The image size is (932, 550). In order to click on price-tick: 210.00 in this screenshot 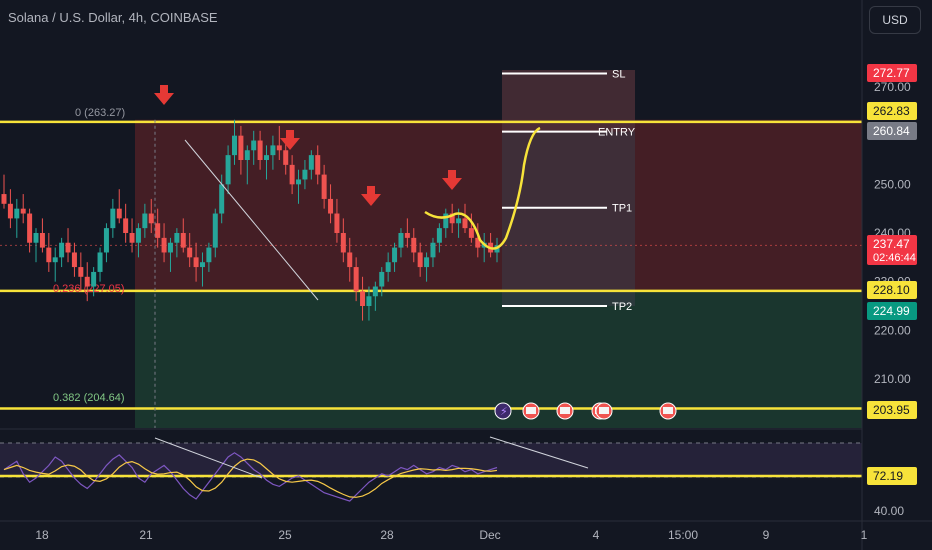, I will do `click(892, 379)`.